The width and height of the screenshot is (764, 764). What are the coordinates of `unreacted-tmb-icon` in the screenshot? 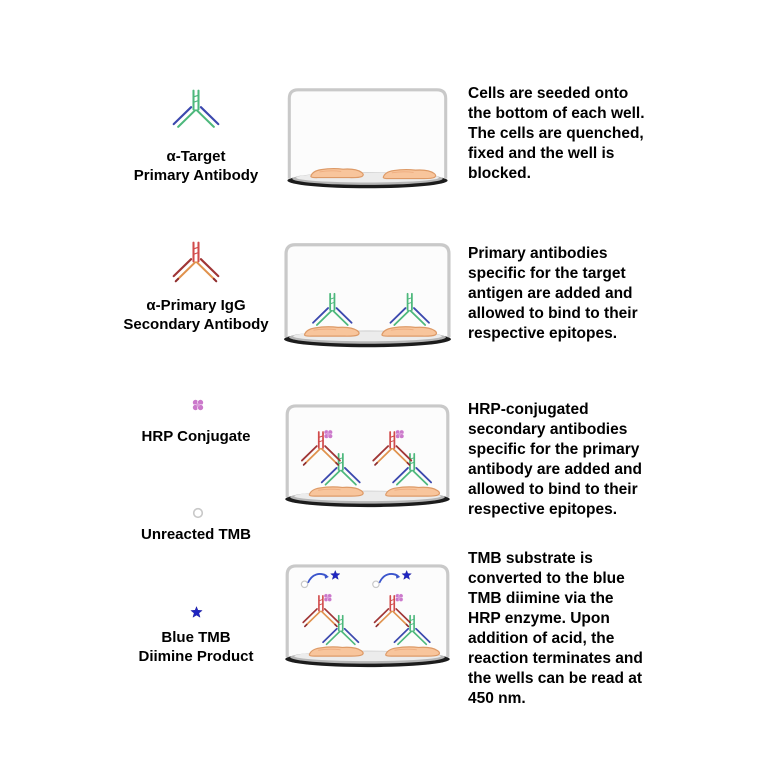 It's located at (198, 513).